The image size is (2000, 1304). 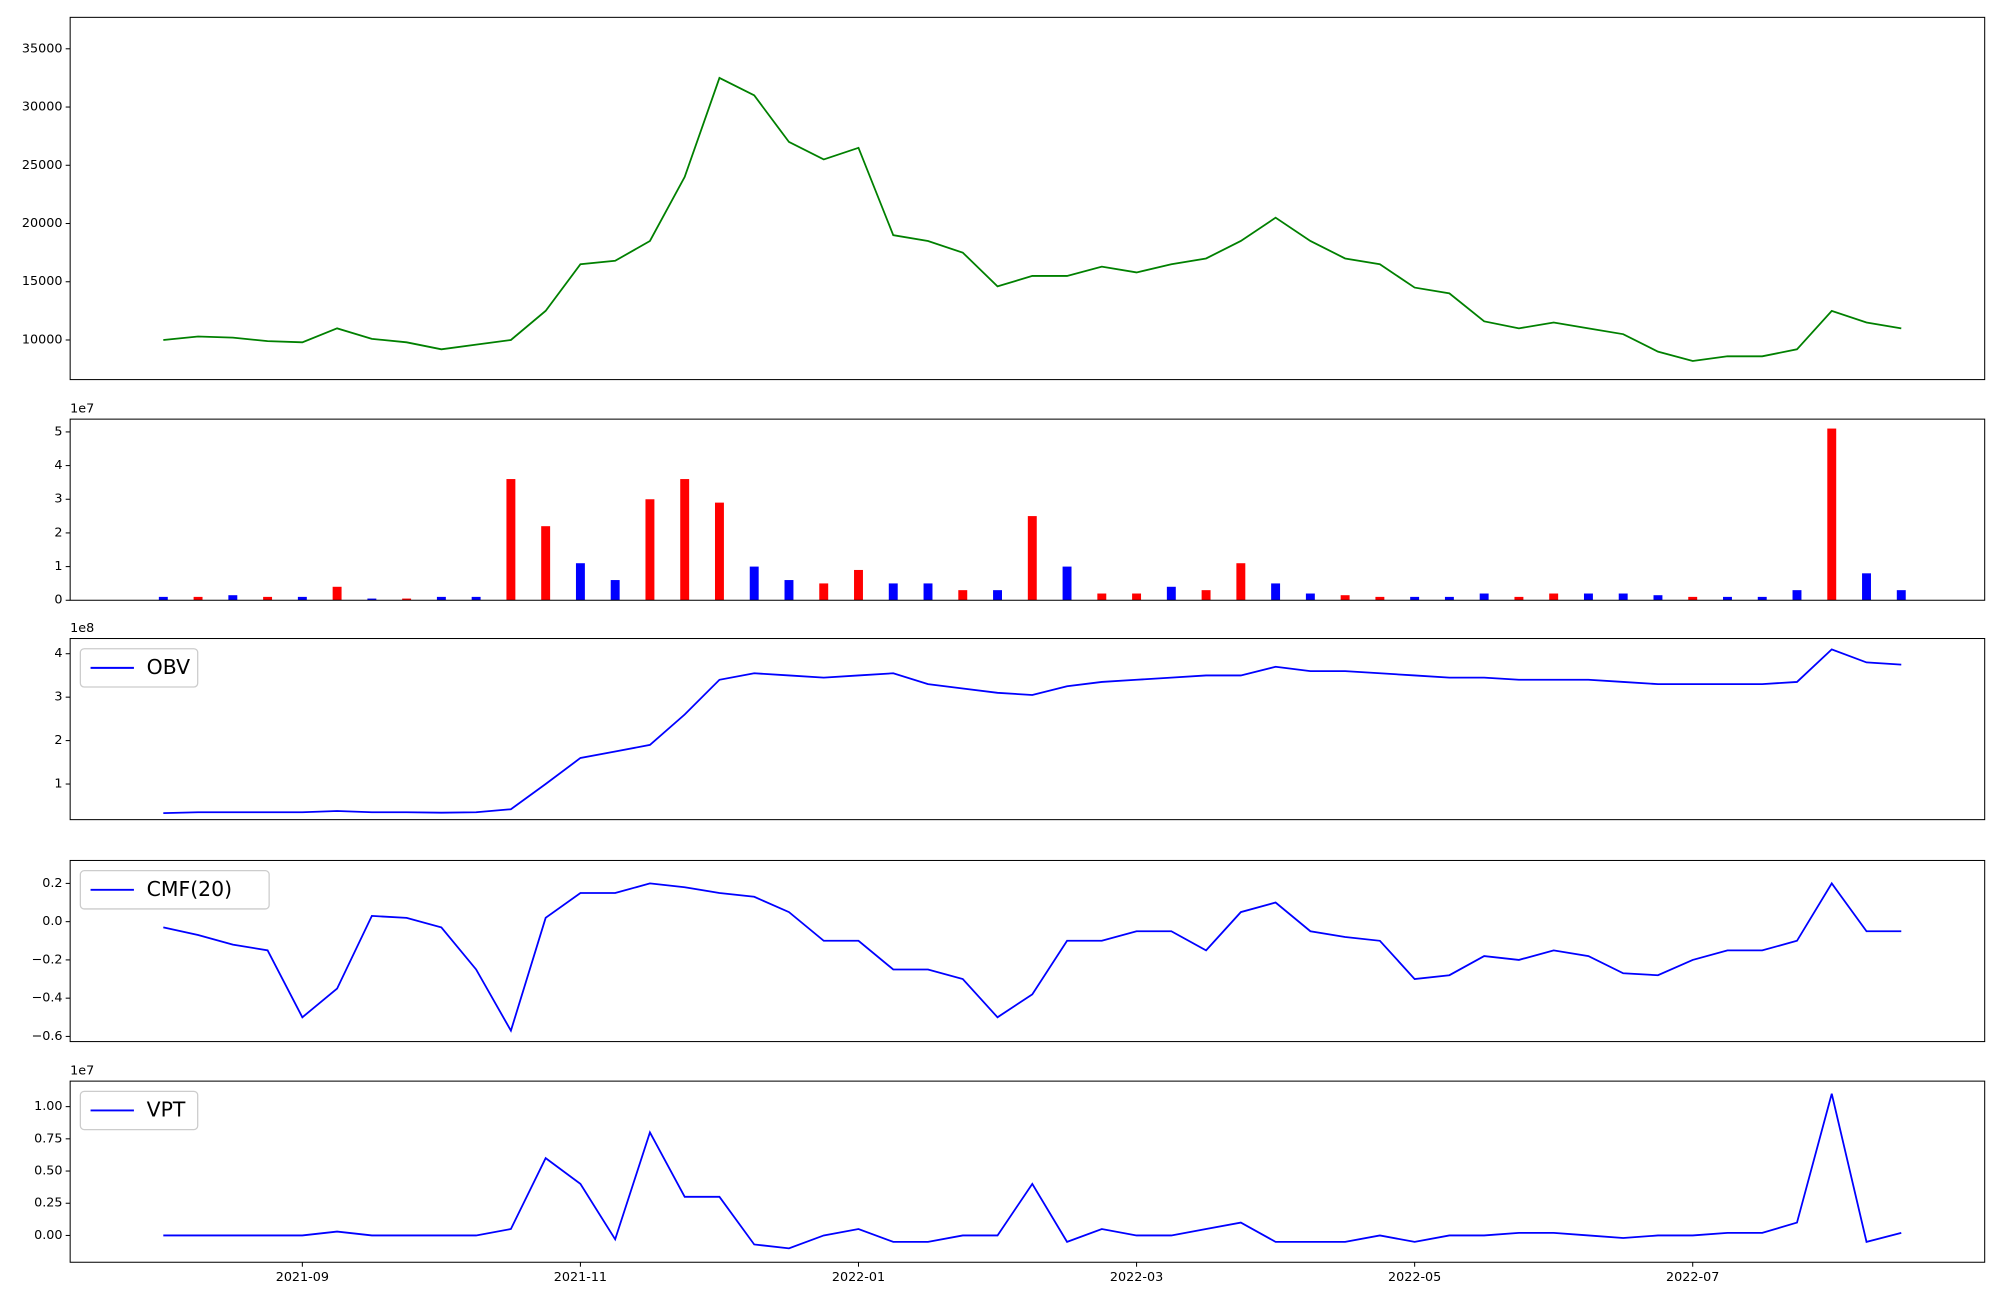 I want to click on y-tick-label: 20000, so click(x=42, y=223).